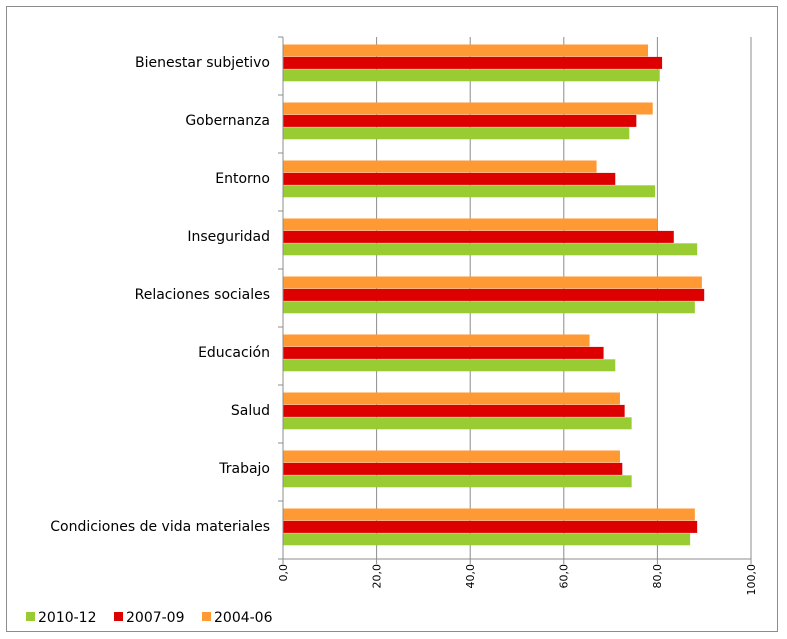  Describe the element at coordinates (155, 618) in the screenshot. I see `legend-label: 2007-09` at that location.